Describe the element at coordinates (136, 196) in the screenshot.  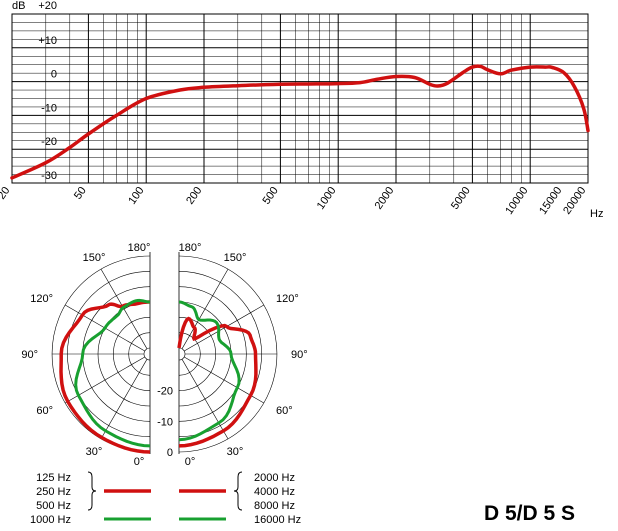
I see `x-tick-label: 100` at that location.